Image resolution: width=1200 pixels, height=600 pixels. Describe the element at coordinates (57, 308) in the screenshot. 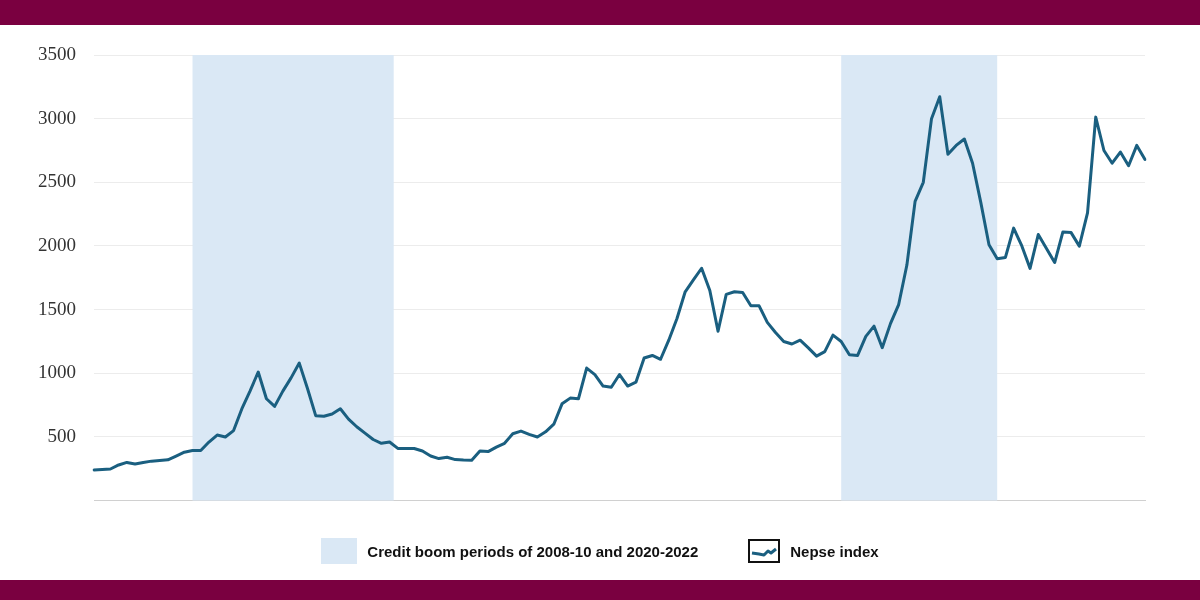

I see `y-tick-label: 1500` at that location.